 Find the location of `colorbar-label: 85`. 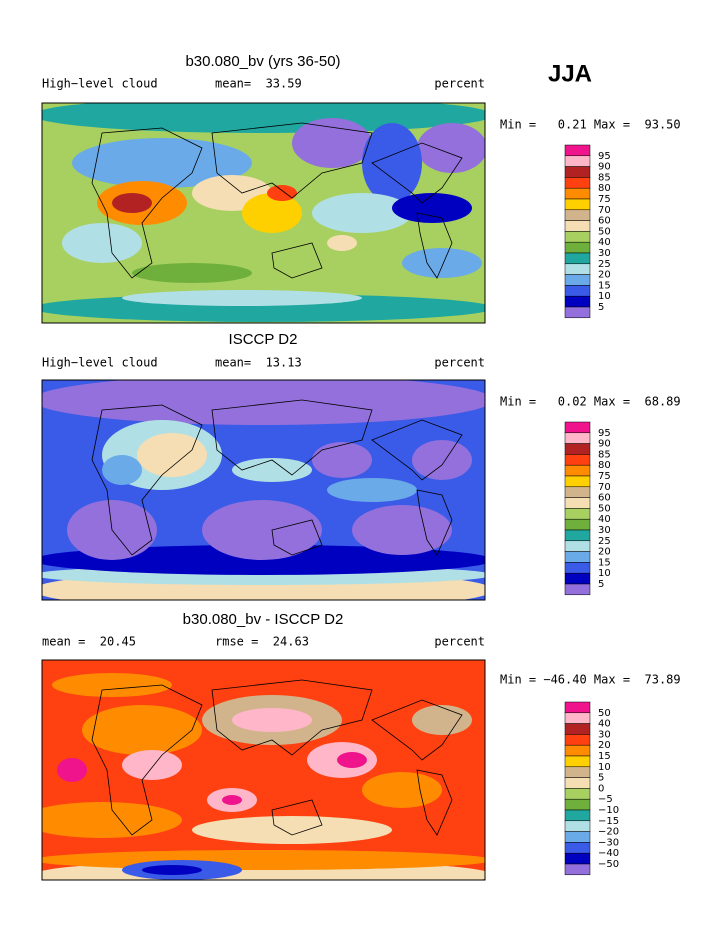

colorbar-label: 85 is located at coordinates (604, 454).